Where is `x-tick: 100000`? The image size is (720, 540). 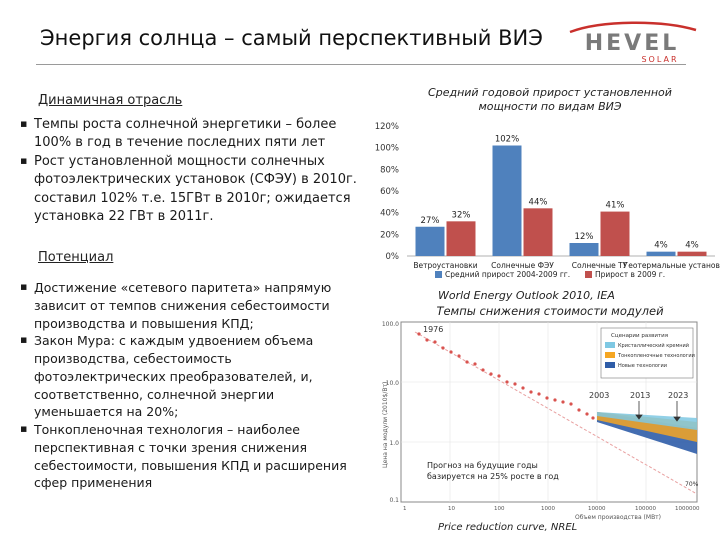
x-tick: 100000 is located at coordinates (645, 509).